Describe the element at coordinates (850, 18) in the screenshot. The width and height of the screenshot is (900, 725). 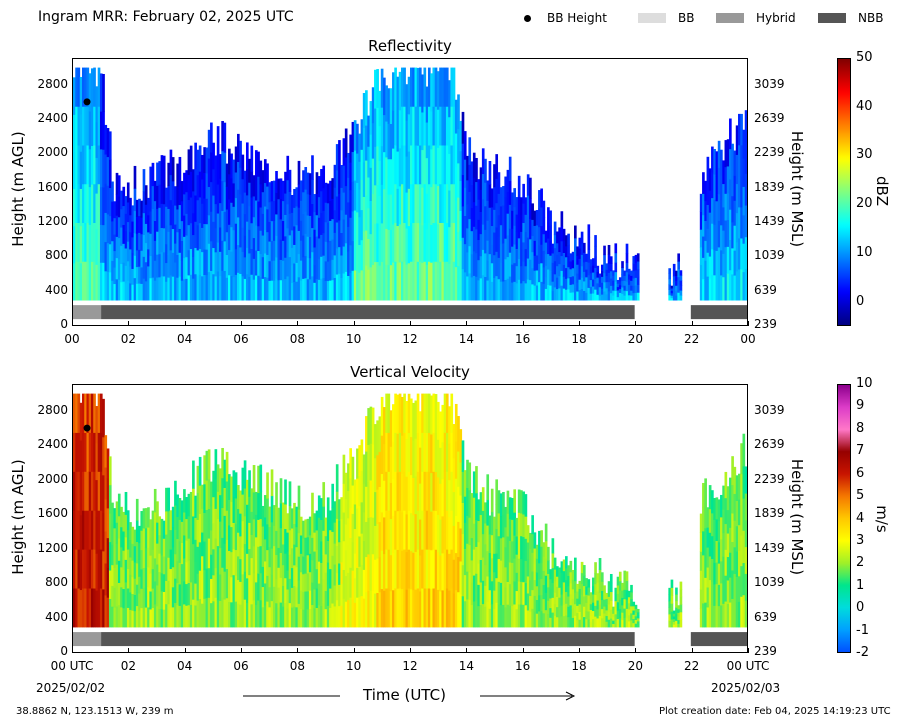
I see `legend-nbb: NBB` at that location.